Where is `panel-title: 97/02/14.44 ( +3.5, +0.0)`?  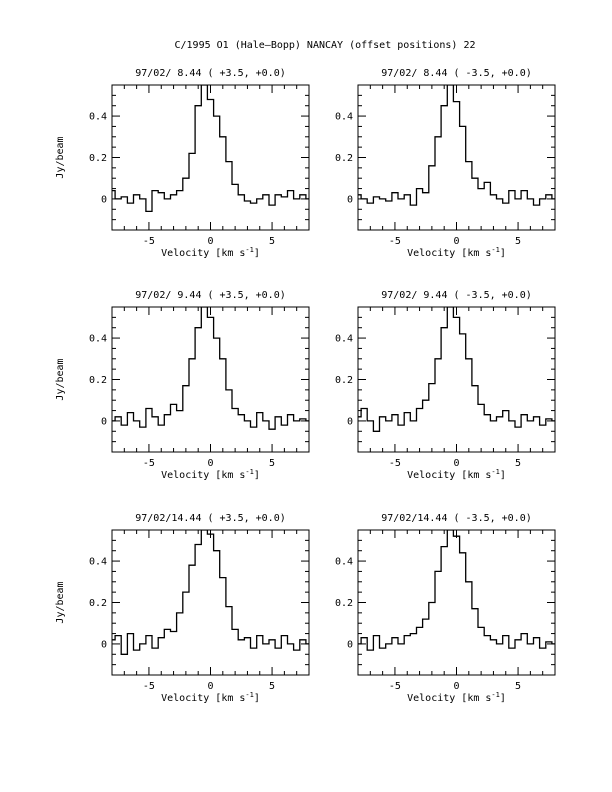 panel-title: 97/02/14.44 ( +3.5, +0.0) is located at coordinates (210, 518).